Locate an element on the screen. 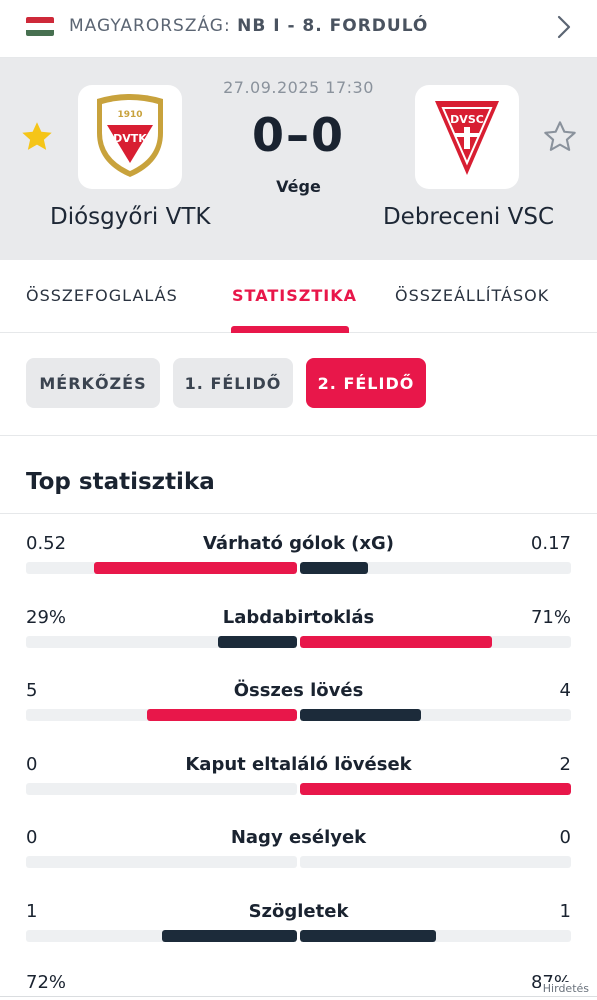 This screenshot has width=597, height=1000. stat-row: 0 Nagy esélyek 0 is located at coordinates (298, 857).